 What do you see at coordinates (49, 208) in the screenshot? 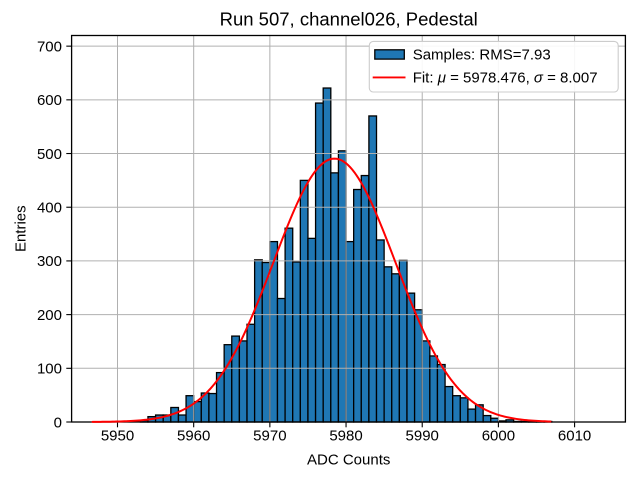
I see `svg-text: 400` at bounding box center [49, 208].